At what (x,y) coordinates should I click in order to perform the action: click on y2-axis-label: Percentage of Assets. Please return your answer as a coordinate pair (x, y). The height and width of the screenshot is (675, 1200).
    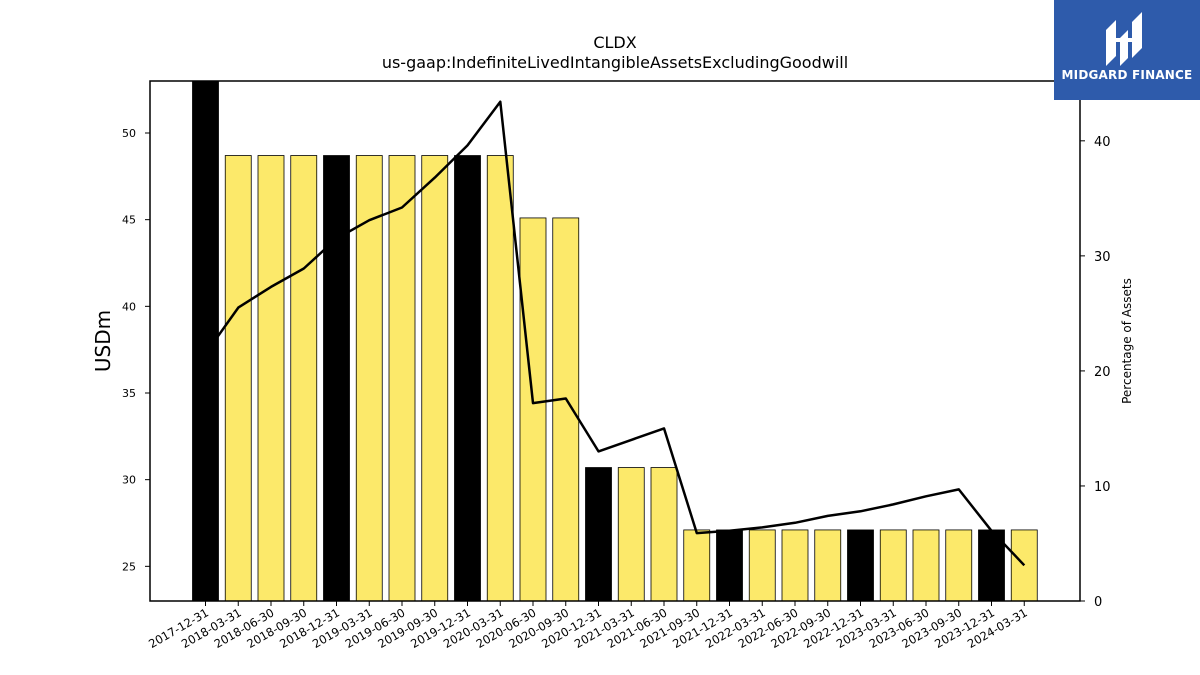
    Looking at the image, I should click on (1127, 341).